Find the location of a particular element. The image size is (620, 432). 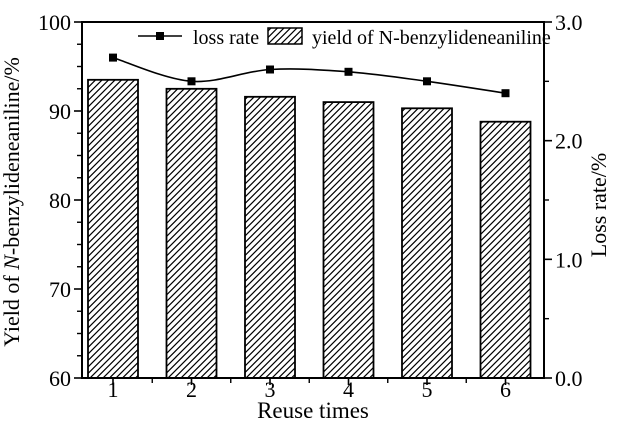

right-tick-label: 1.0 is located at coordinates (569, 259).